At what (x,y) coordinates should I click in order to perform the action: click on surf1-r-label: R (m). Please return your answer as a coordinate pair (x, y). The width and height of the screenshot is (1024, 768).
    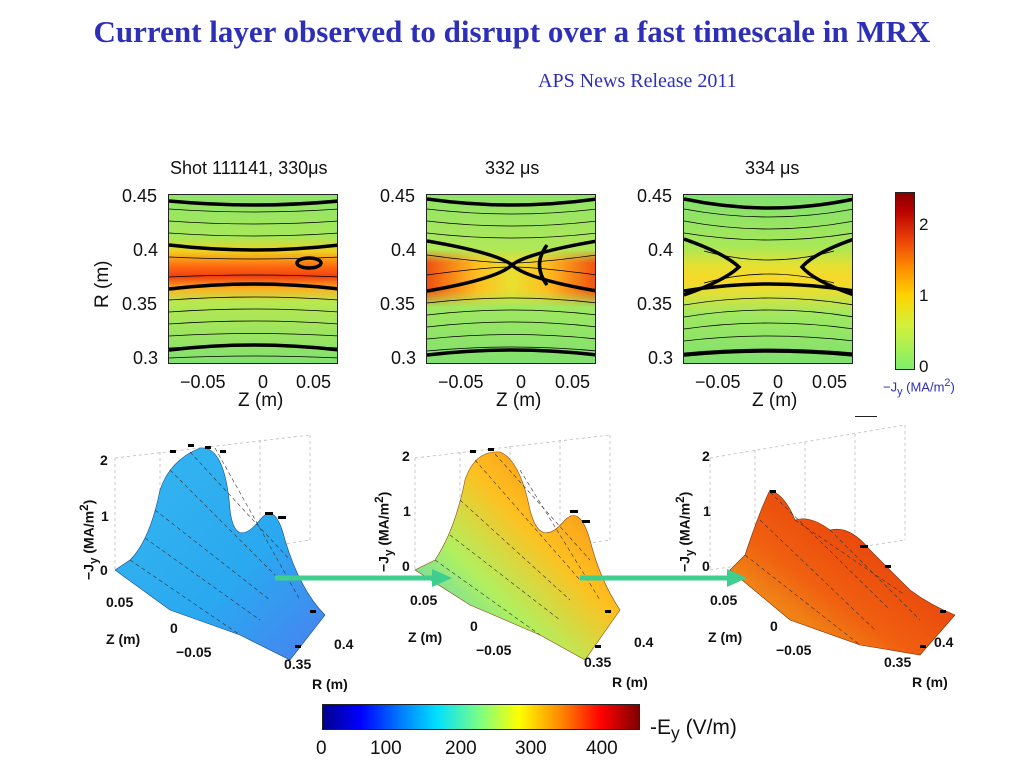
    Looking at the image, I should click on (330, 684).